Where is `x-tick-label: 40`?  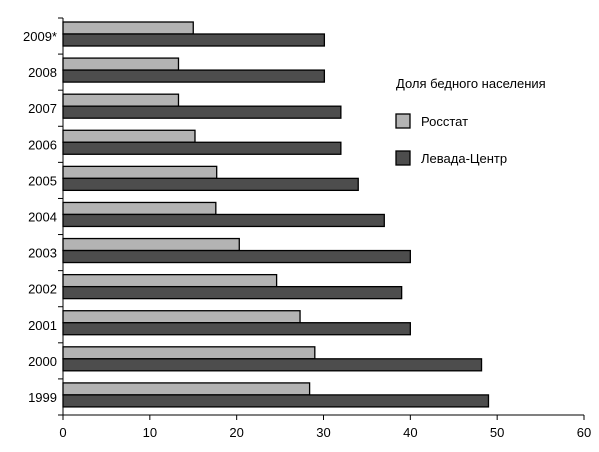 x-tick-label: 40 is located at coordinates (410, 432).